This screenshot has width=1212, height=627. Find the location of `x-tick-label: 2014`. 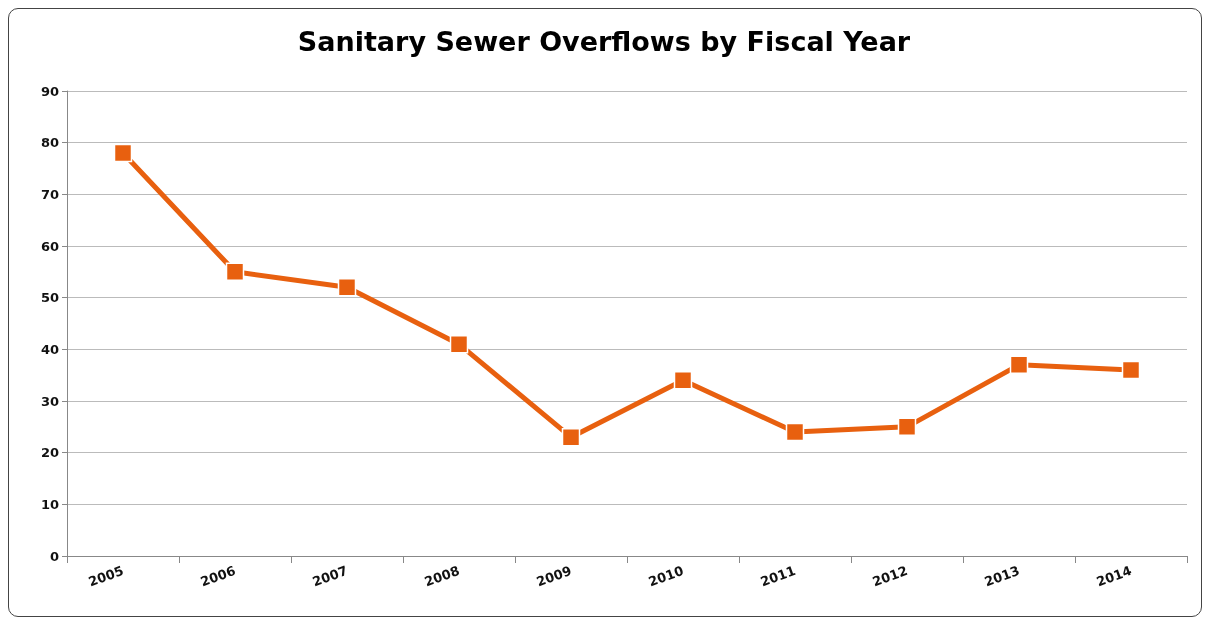

x-tick-label: 2014 is located at coordinates (1114, 576).